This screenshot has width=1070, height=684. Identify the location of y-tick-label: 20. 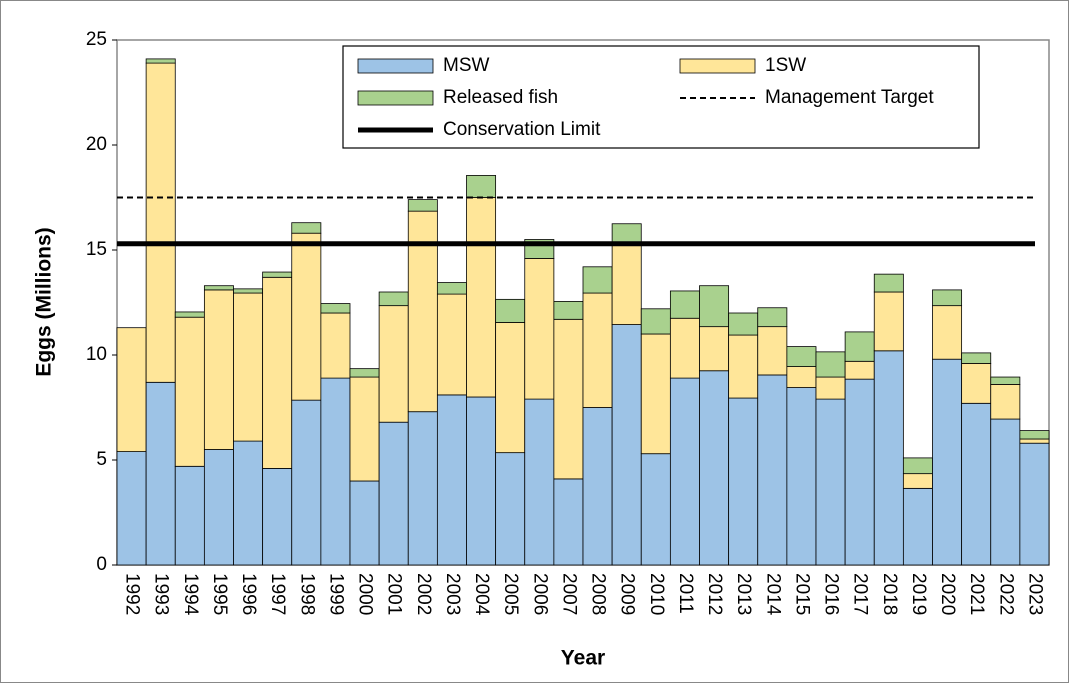
(96, 144).